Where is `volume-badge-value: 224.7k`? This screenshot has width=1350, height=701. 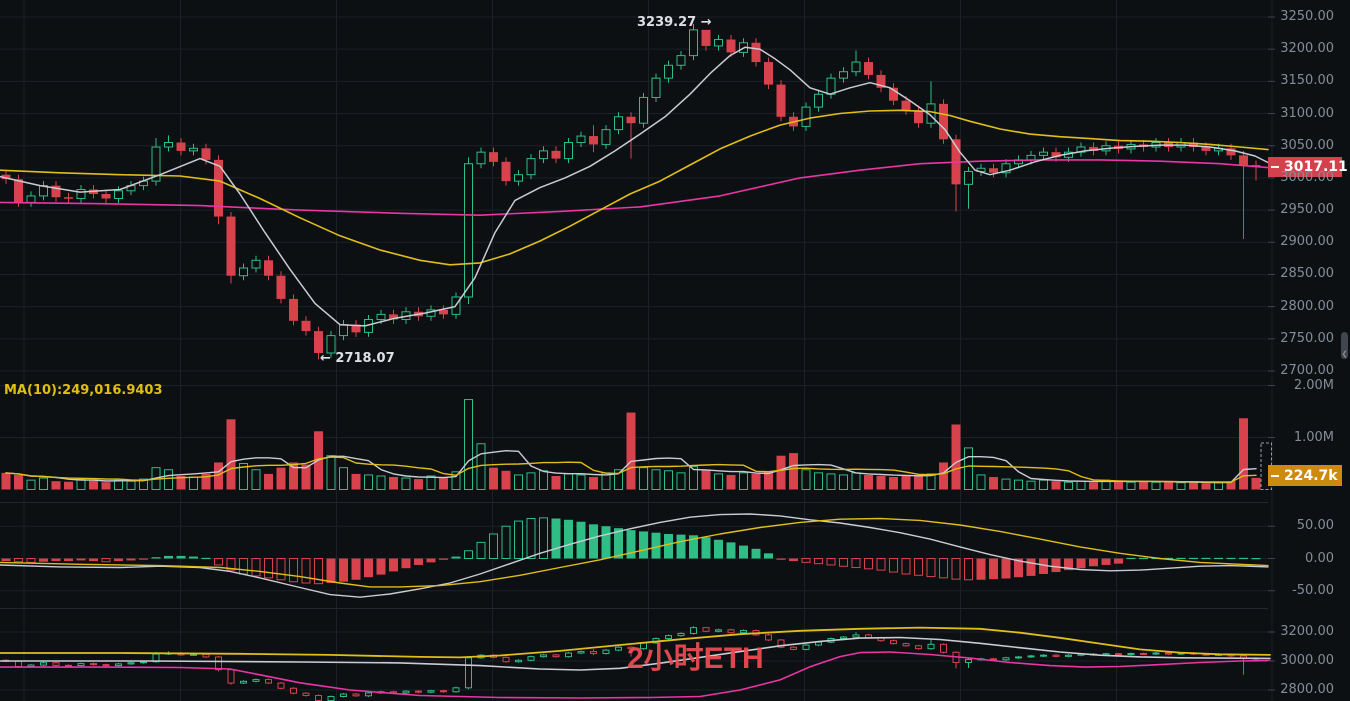
volume-badge-value: 224.7k is located at coordinates (1311, 475).